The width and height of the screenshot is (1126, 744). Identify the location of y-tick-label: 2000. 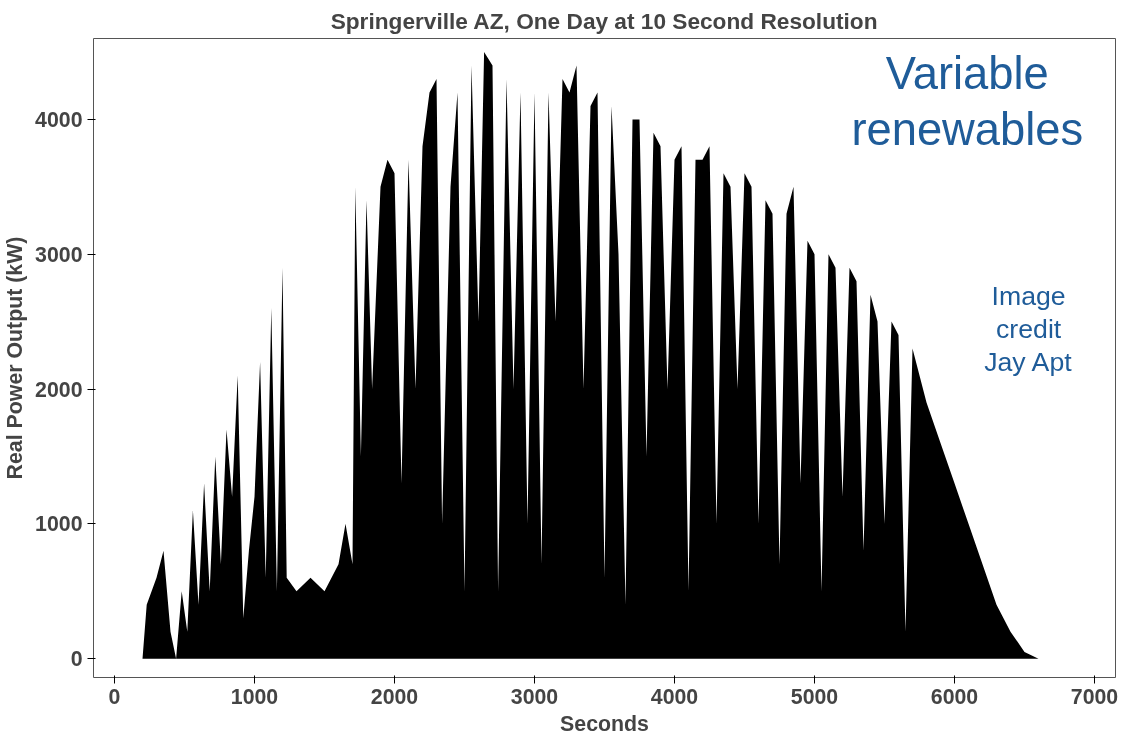
(59, 389).